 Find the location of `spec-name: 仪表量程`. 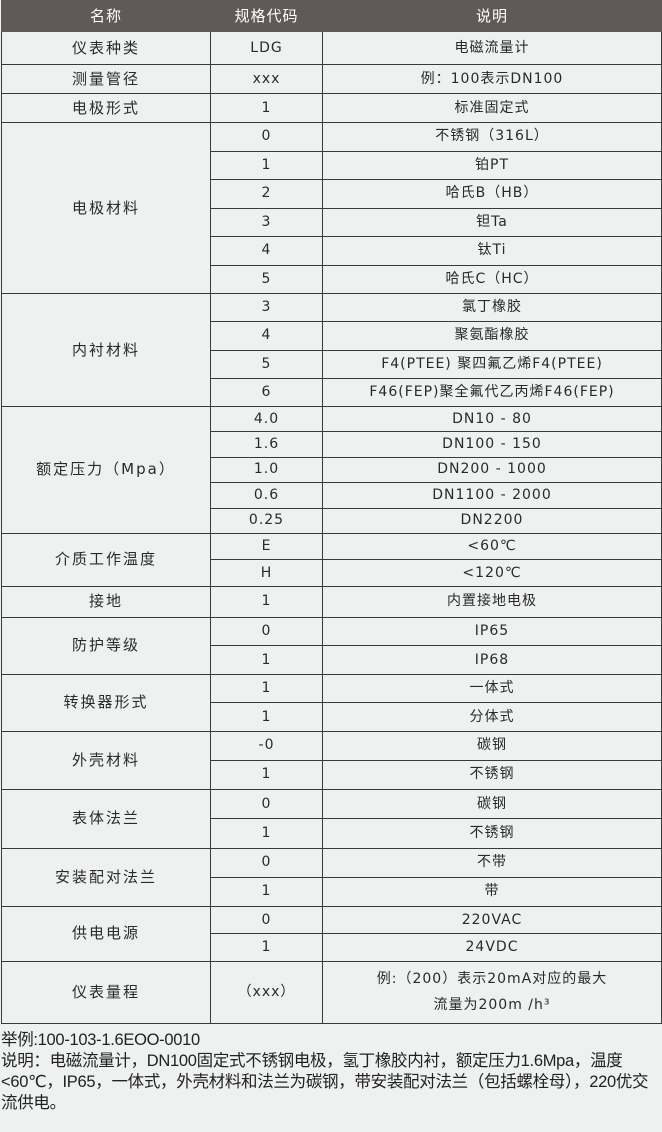

spec-name: 仪表量程 is located at coordinates (106, 992).